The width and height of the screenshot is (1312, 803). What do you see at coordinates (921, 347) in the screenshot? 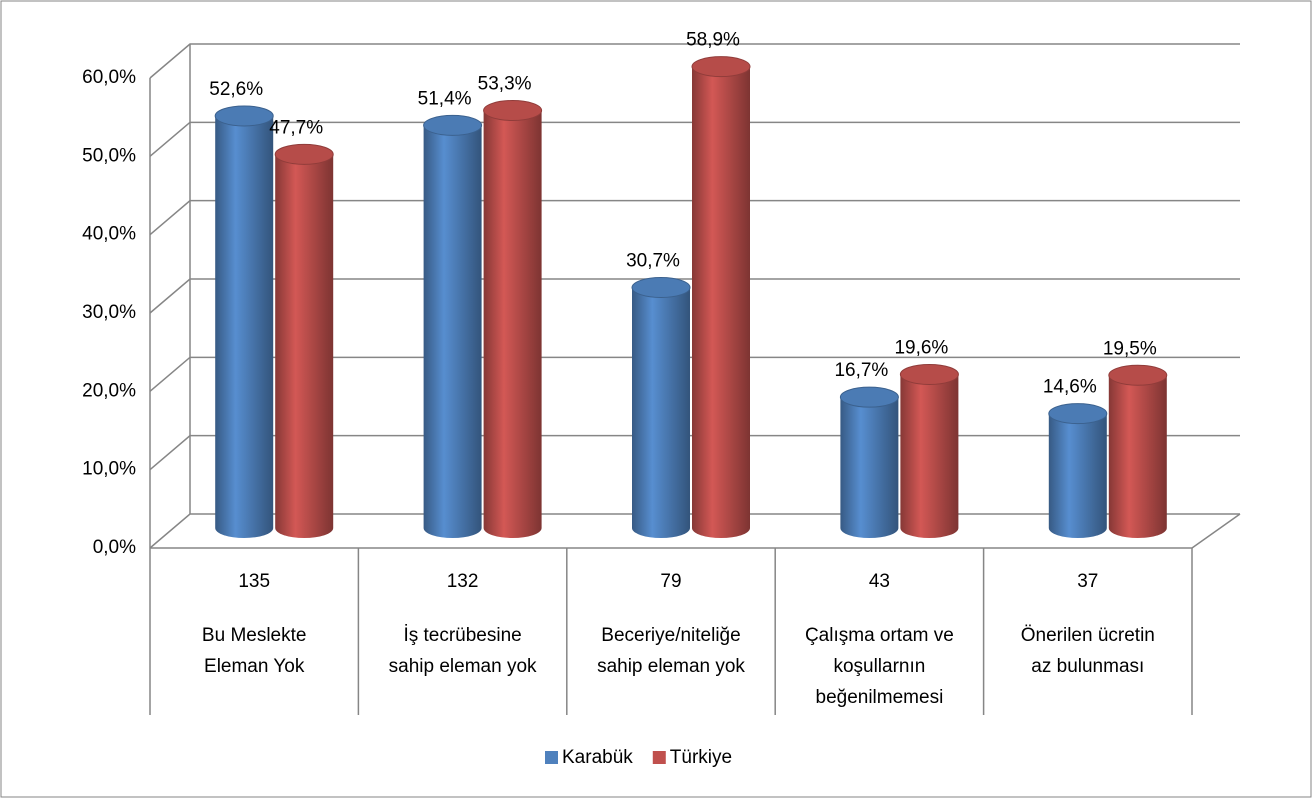
I see `value-label: 19,6%` at bounding box center [921, 347].